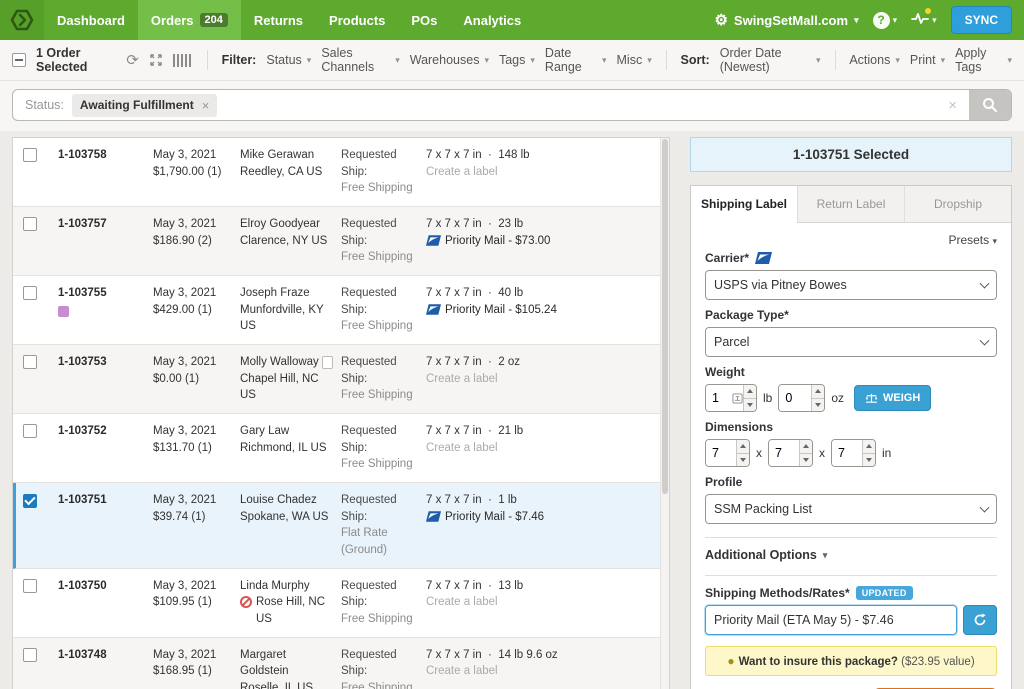 The image size is (1024, 689). Describe the element at coordinates (851, 555) in the screenshot. I see `additional-options-toggle: Additional Options ▾` at that location.